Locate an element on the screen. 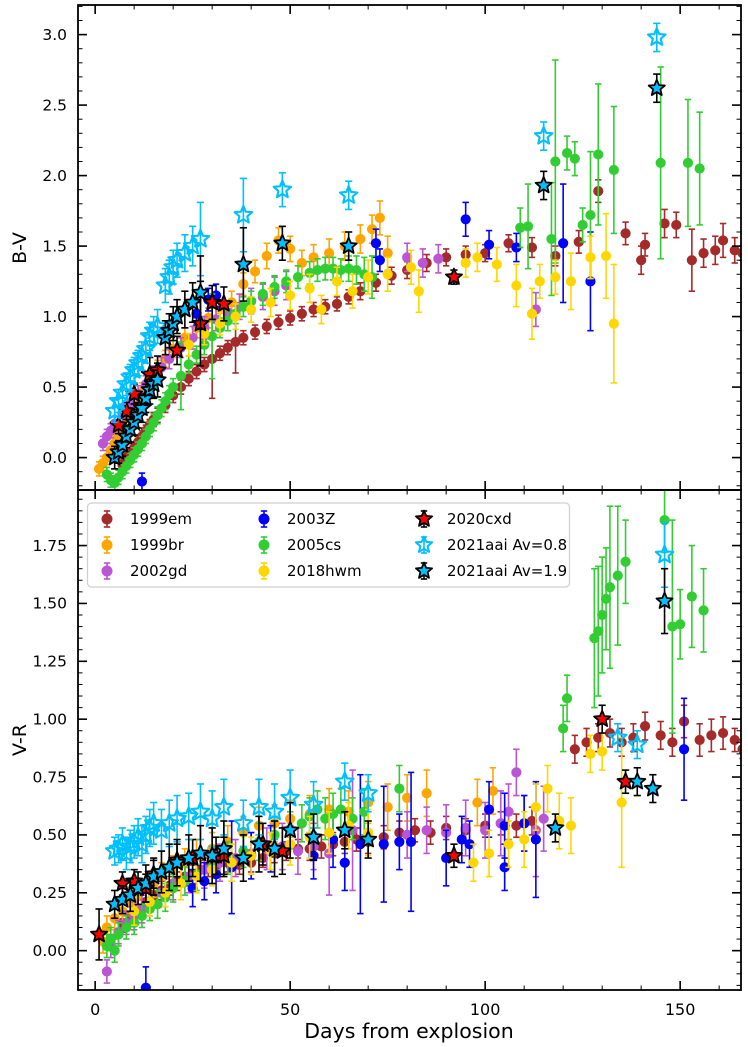 This screenshot has width=748, height=1047. y-axis-label-top: B-V is located at coordinates (20, 248).